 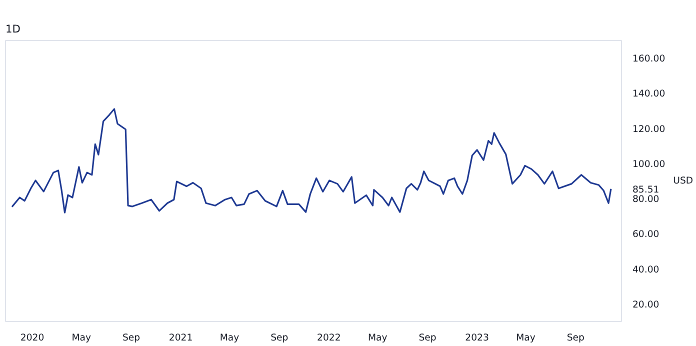 I want to click on y-tick-label: 120.00, so click(x=649, y=129).